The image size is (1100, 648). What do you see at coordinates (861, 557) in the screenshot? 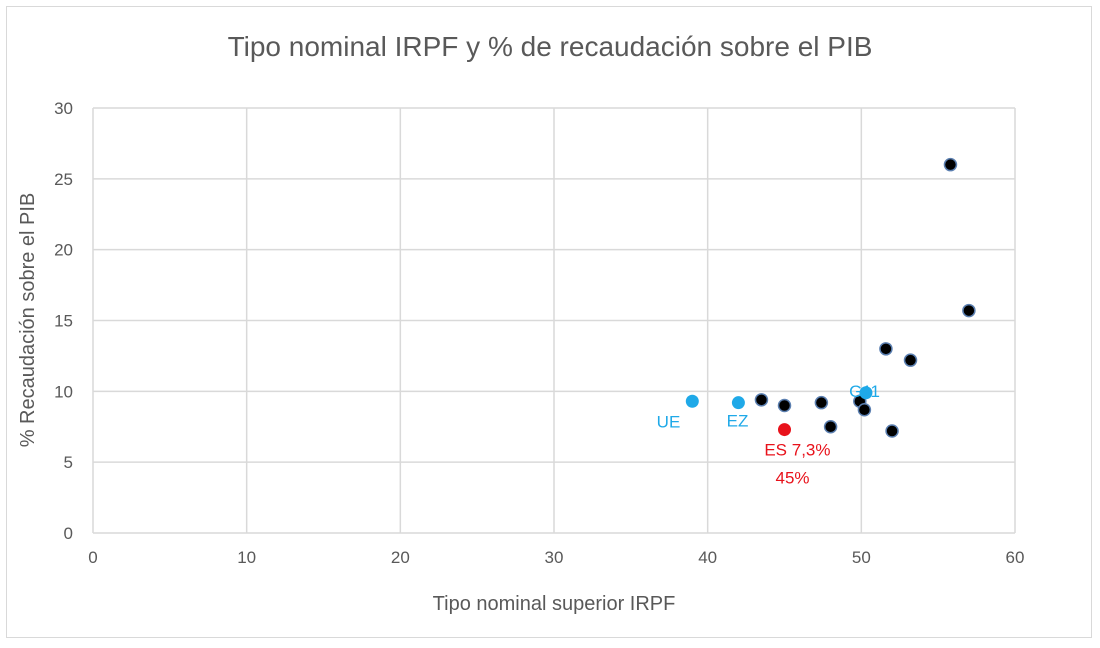
I see `x-tick-label: 50` at bounding box center [861, 557].